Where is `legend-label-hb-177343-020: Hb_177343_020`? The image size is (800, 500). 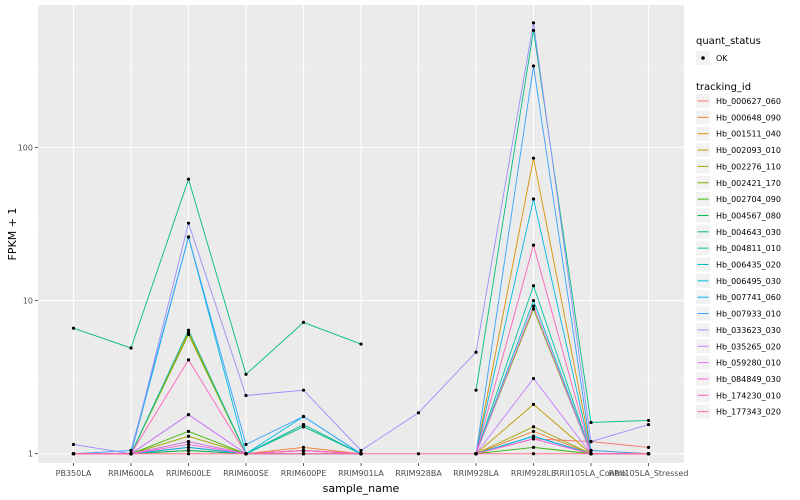 legend-label-hb-177343-020: Hb_177343_020 is located at coordinates (748, 412).